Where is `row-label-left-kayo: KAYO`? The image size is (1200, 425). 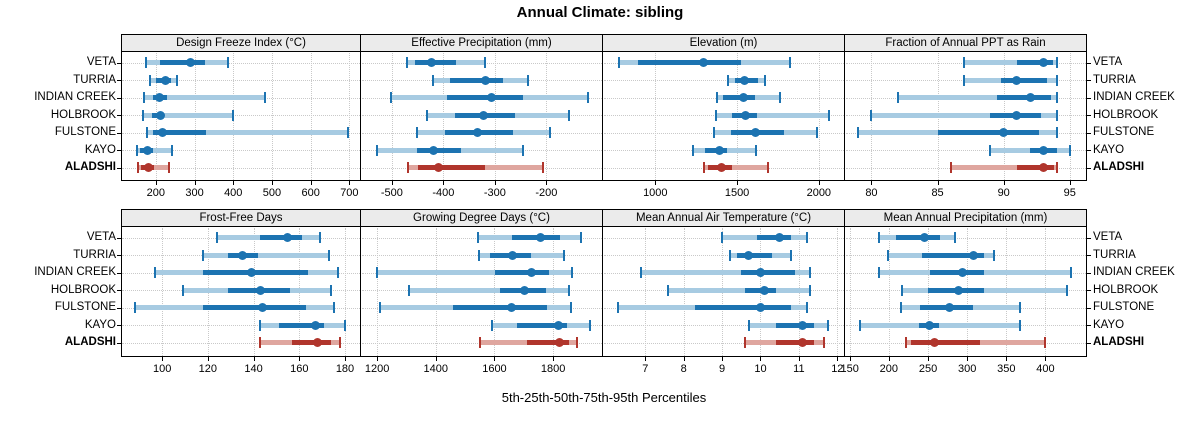 row-label-left-kayo: KAYO is located at coordinates (100, 324).